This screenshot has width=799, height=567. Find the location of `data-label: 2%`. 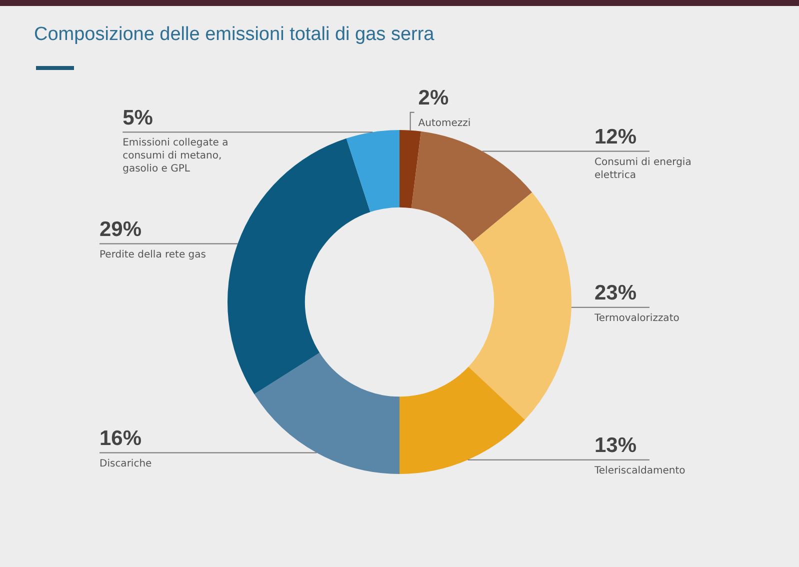

data-label: 2% is located at coordinates (433, 98).